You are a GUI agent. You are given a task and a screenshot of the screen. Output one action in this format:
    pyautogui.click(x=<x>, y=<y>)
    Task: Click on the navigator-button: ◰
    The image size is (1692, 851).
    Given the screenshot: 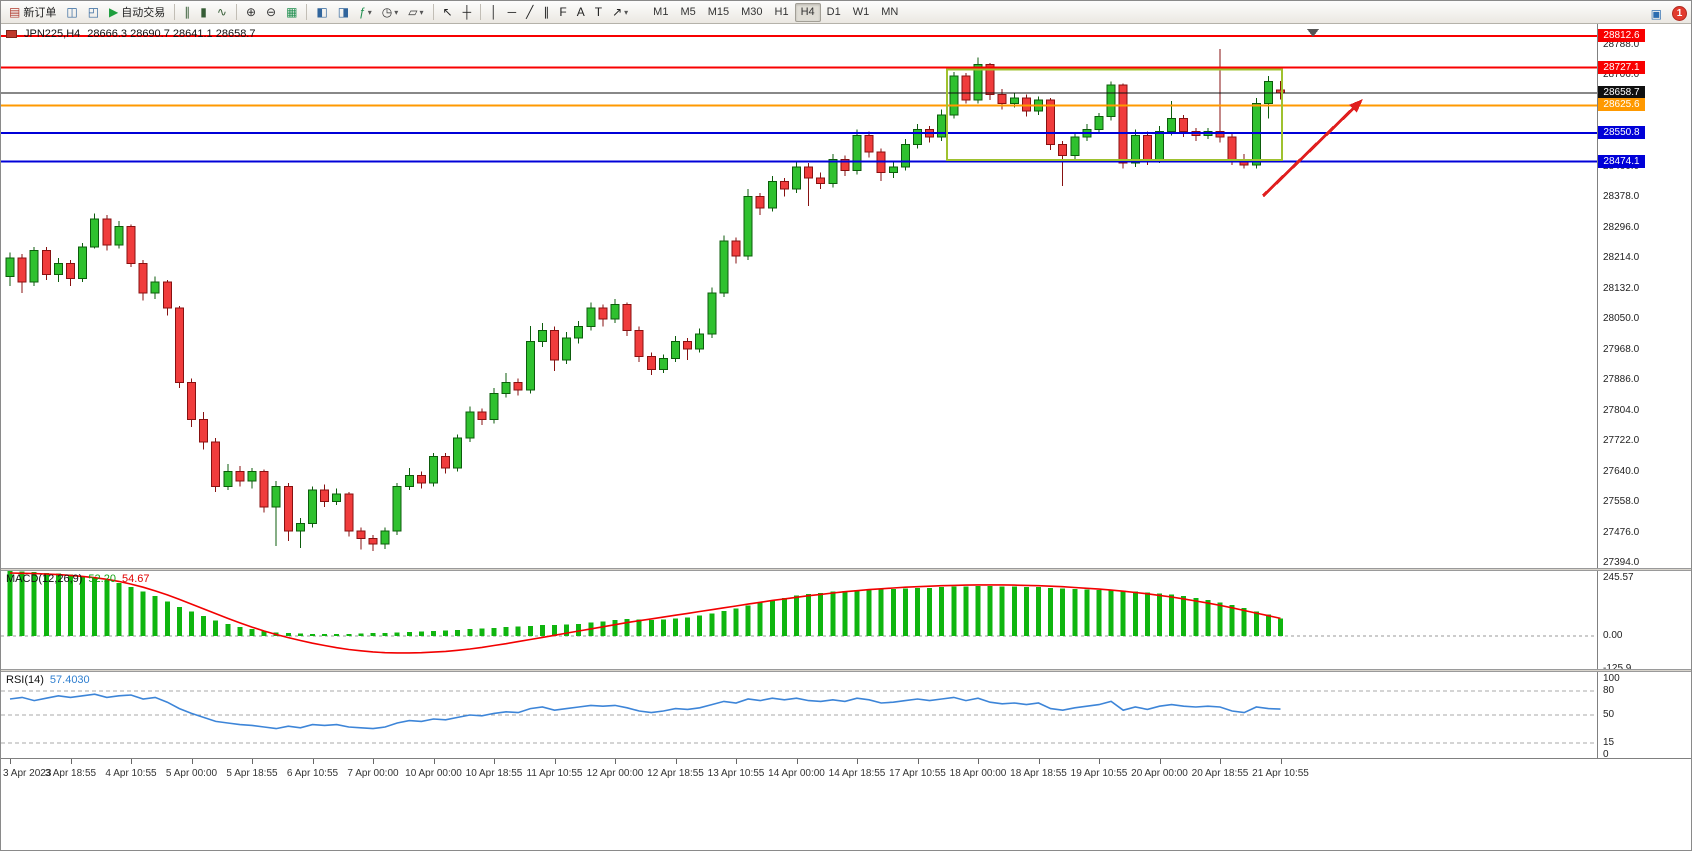 What is the action you would take?
    pyautogui.click(x=93, y=12)
    